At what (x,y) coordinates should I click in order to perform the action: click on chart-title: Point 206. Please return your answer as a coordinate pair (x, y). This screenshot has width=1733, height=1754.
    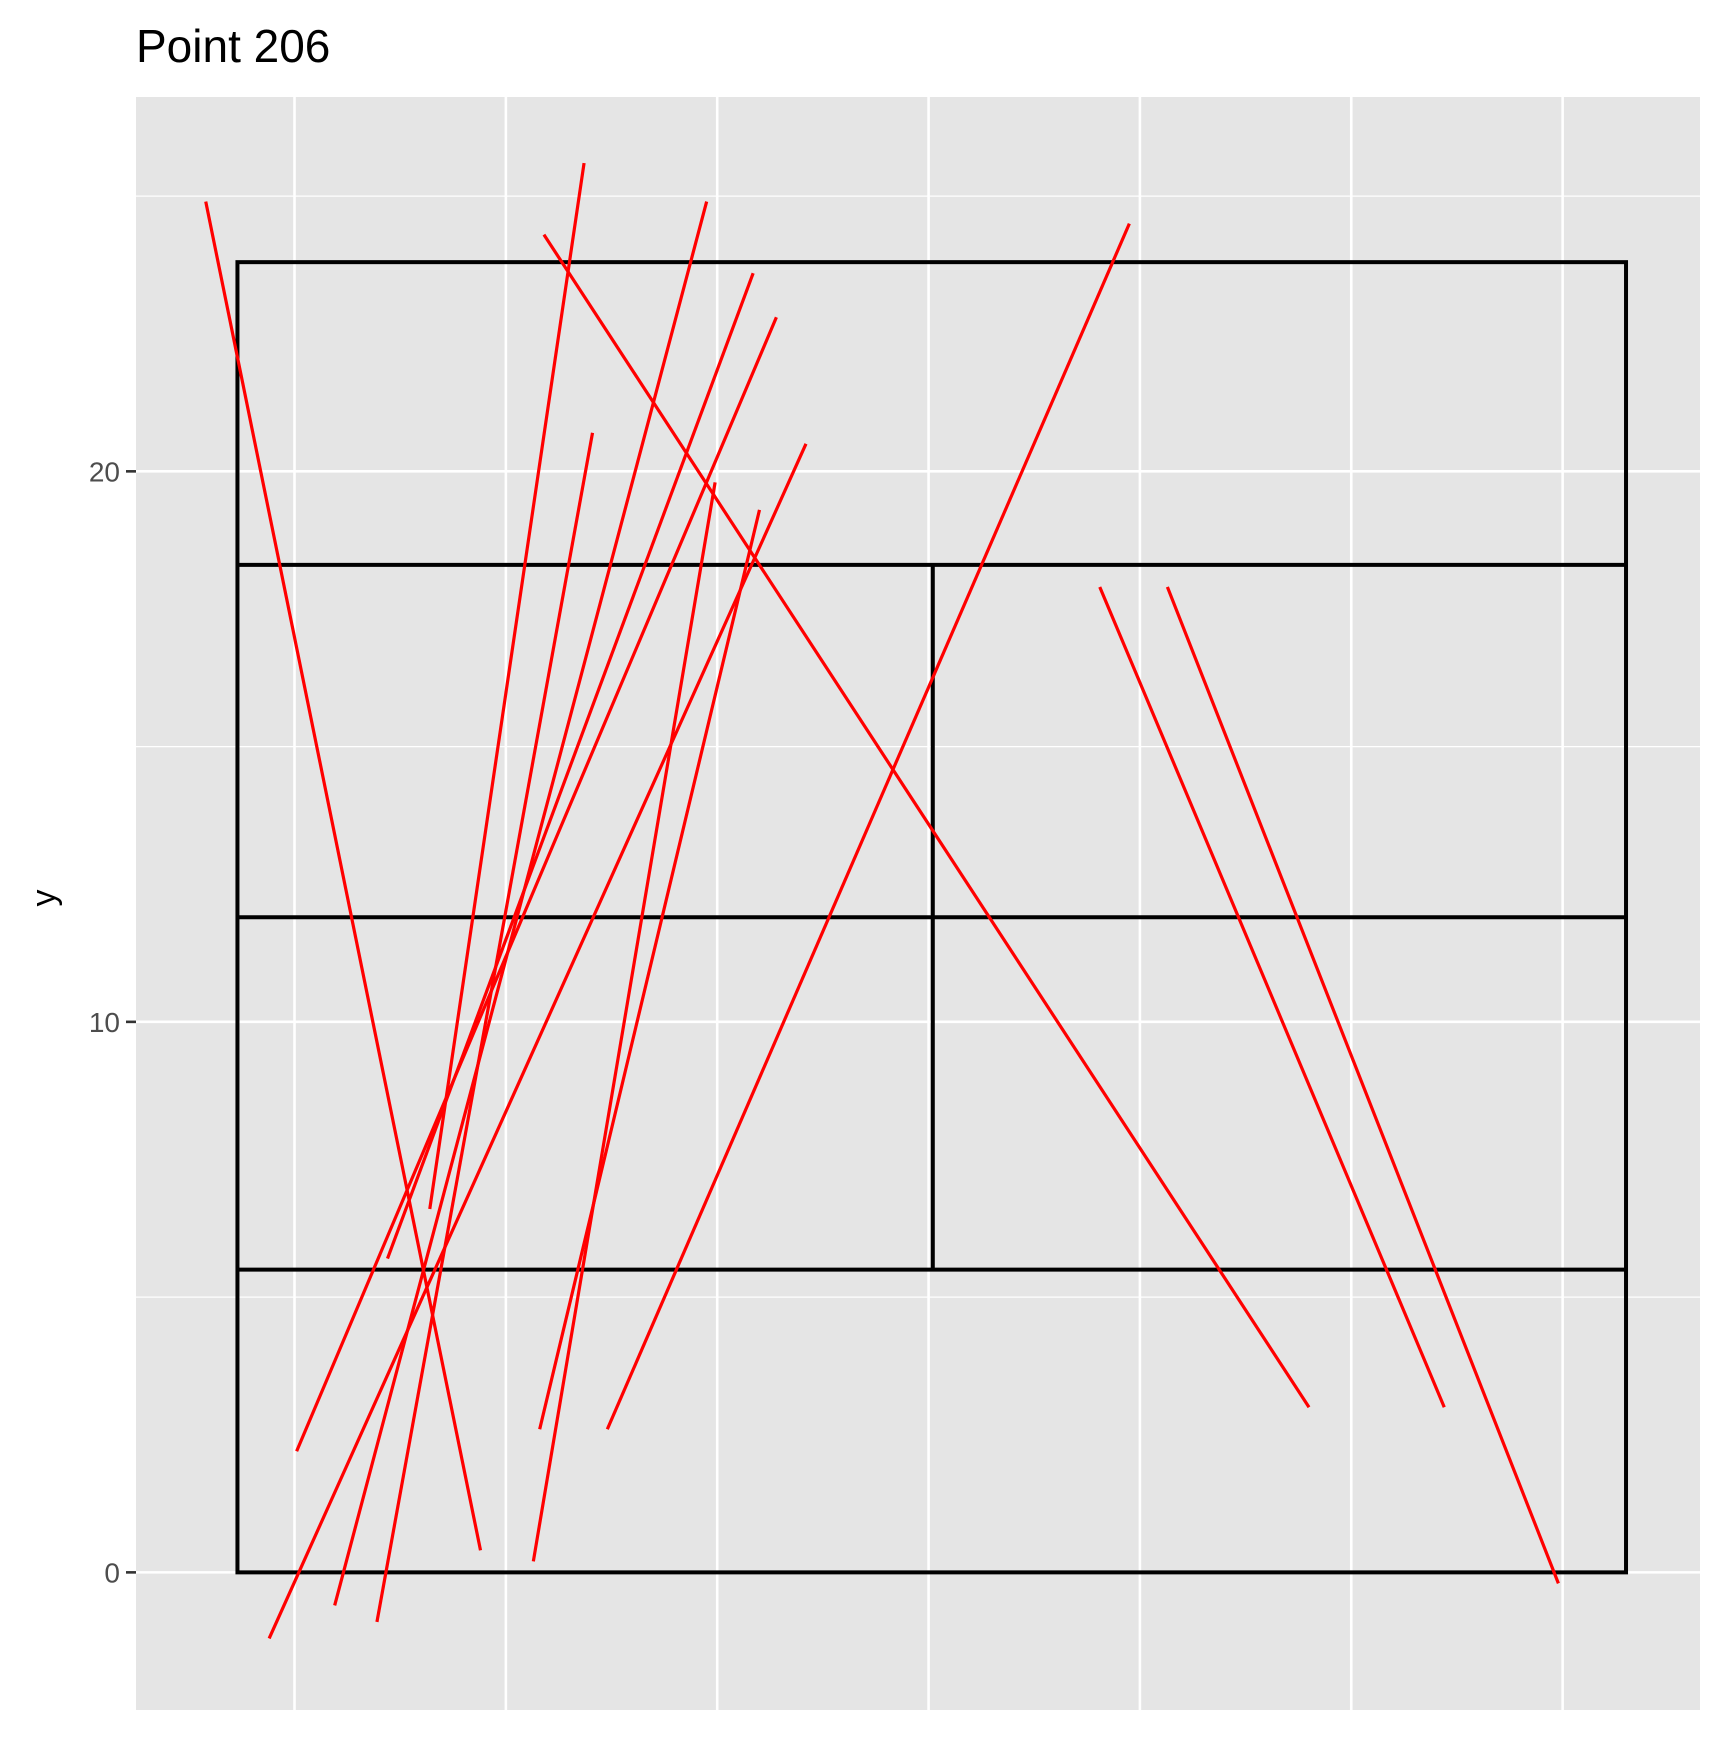
    Looking at the image, I should click on (233, 46).